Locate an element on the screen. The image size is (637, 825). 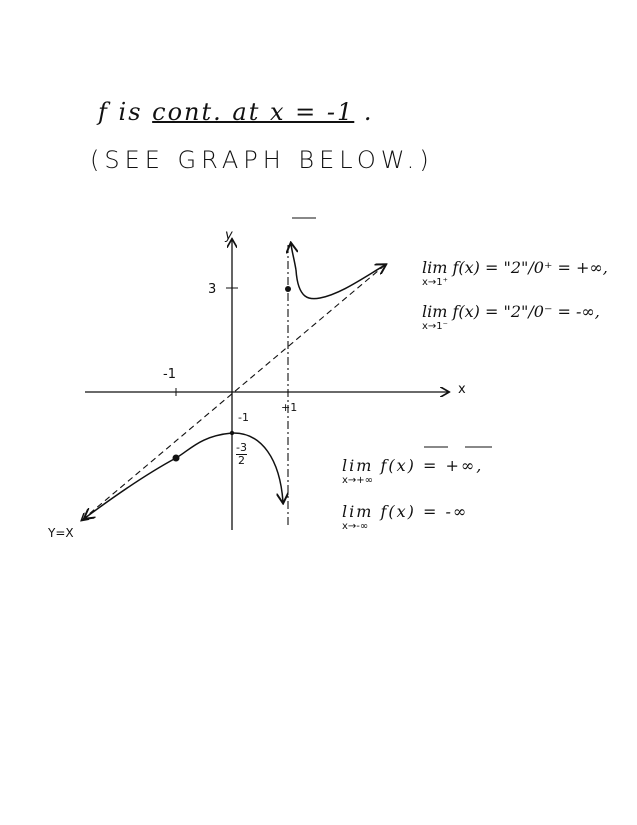
limit-plus-infinity: lim f(x) = +∞, x→+∞ is located at coordinates (412, 471).